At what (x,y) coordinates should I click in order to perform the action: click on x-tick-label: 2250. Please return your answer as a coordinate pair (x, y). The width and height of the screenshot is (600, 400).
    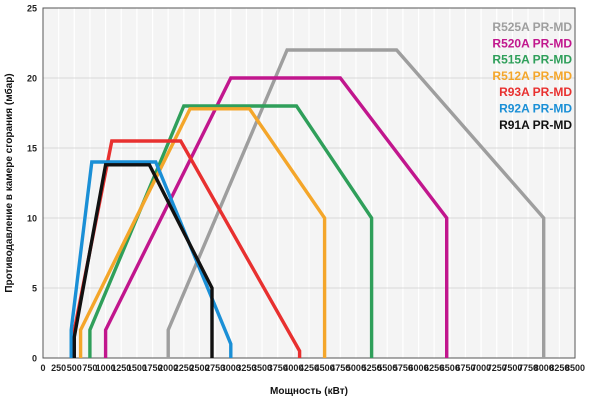
    Looking at the image, I should click on (184, 368).